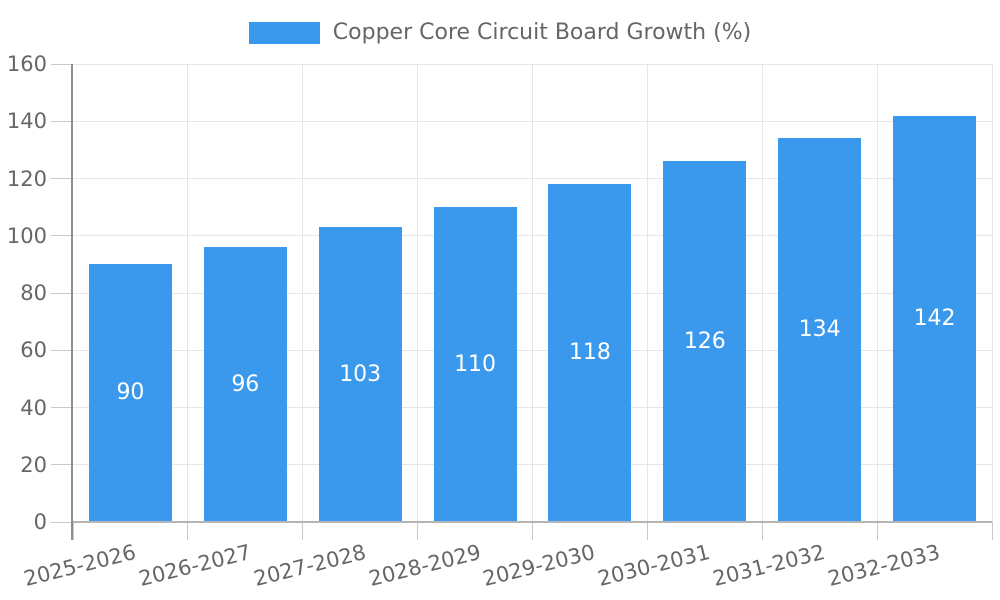 Image resolution: width=1000 pixels, height=600 pixels. Describe the element at coordinates (26, 235) in the screenshot. I see `y-tick-label: 100` at that location.